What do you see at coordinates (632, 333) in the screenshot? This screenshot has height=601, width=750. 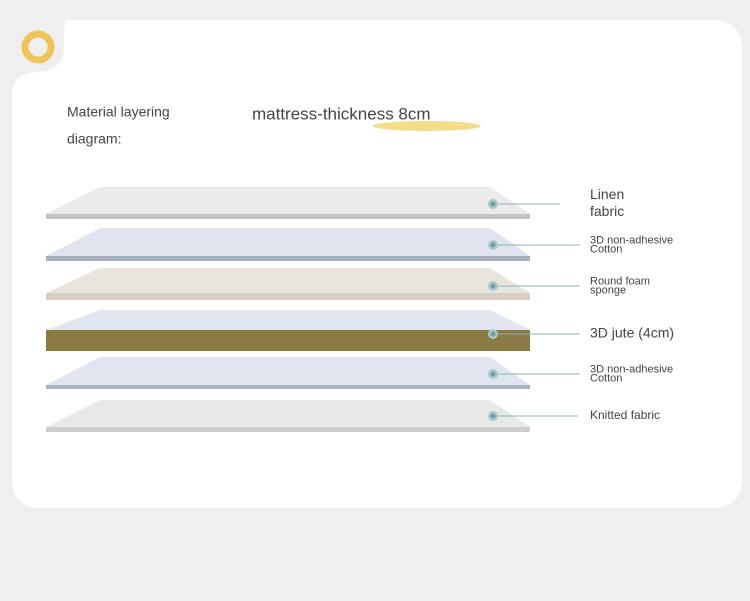 I see `layer-label: 3D jute (4cm)` at bounding box center [632, 333].